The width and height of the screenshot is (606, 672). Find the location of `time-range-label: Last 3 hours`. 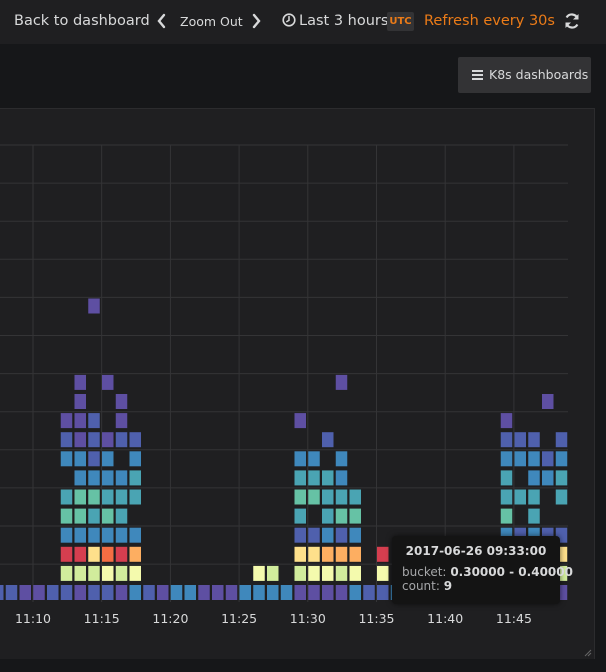

time-range-label: Last 3 hours is located at coordinates (344, 21).